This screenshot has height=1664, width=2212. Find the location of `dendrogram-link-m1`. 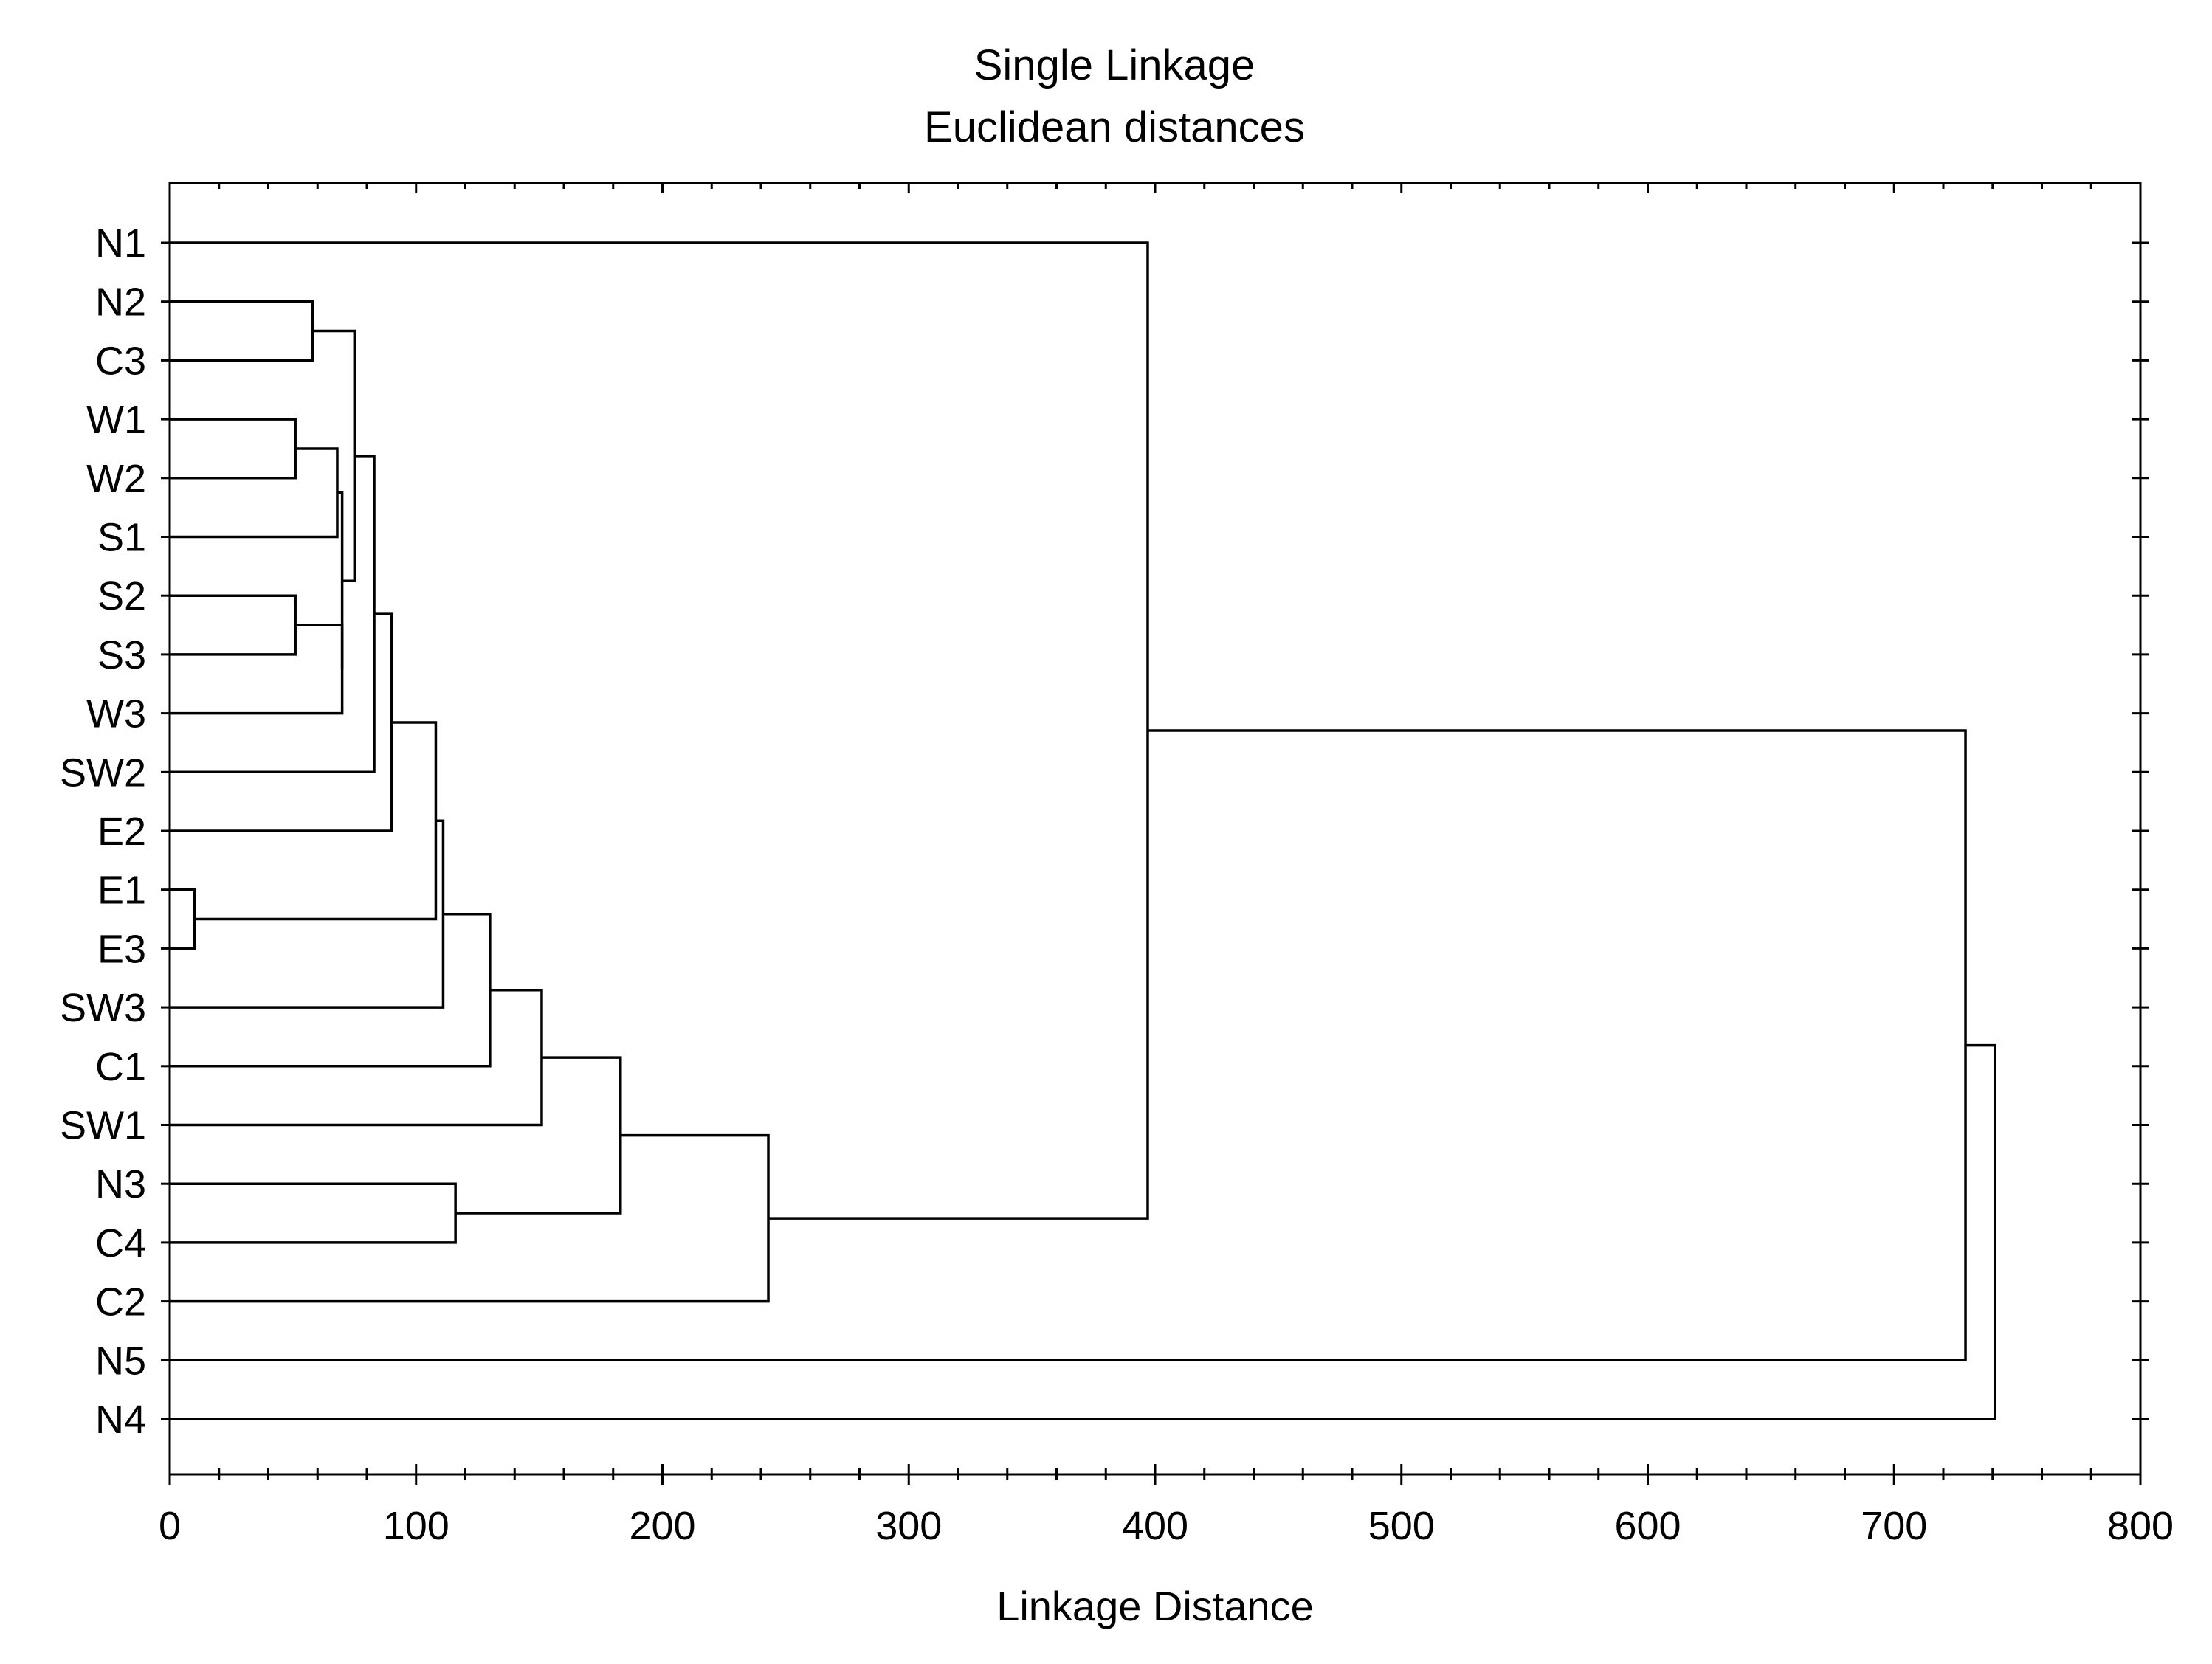

dendrogram-link-m1 is located at coordinates (183, 919).